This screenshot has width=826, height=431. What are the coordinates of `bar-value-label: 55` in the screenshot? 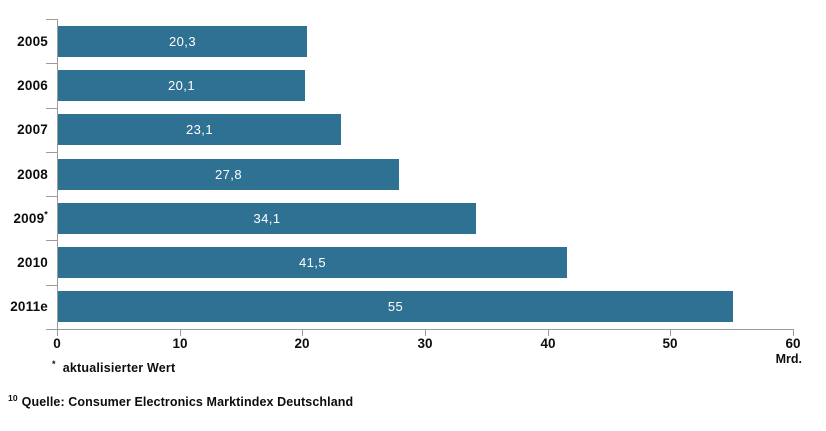 It's located at (395, 306).